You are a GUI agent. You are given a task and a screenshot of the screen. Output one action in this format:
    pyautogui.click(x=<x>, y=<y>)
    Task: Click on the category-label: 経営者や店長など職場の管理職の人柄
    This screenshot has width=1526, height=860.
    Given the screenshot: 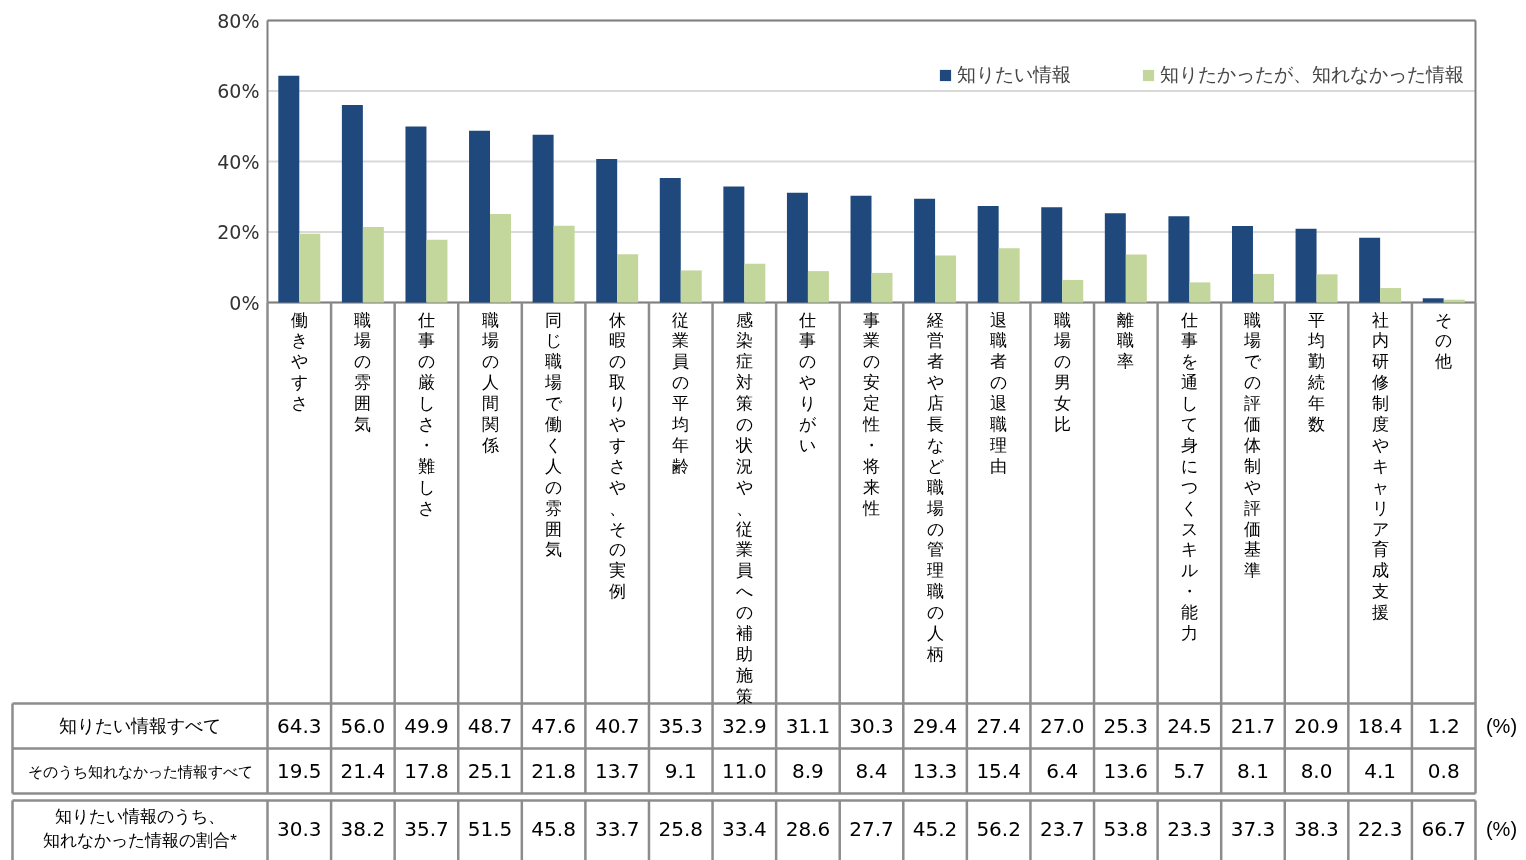 What is the action you would take?
    pyautogui.click(x=935, y=487)
    